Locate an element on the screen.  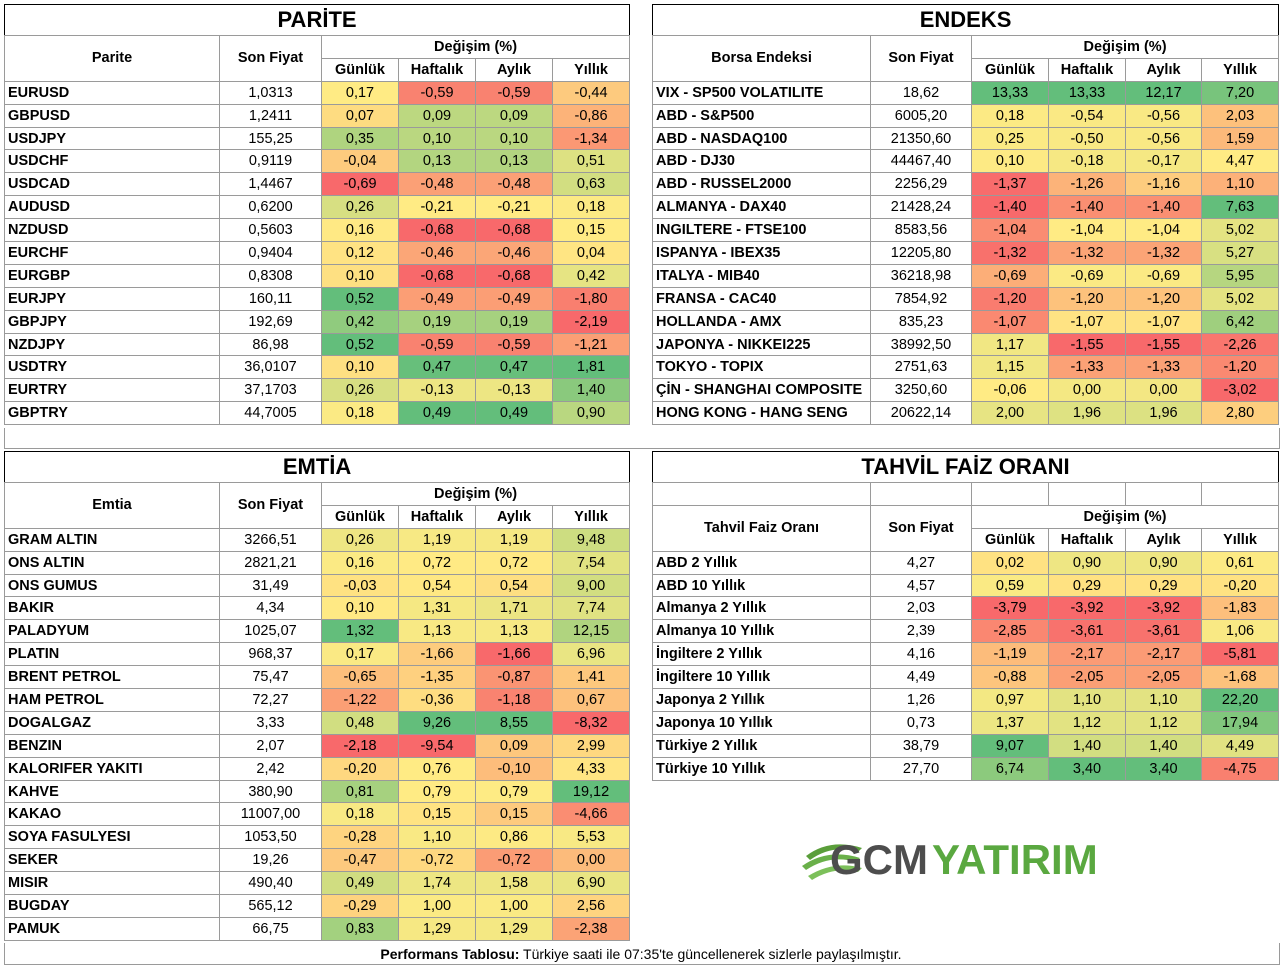
change-yearly: 0,90 is located at coordinates (591, 413).